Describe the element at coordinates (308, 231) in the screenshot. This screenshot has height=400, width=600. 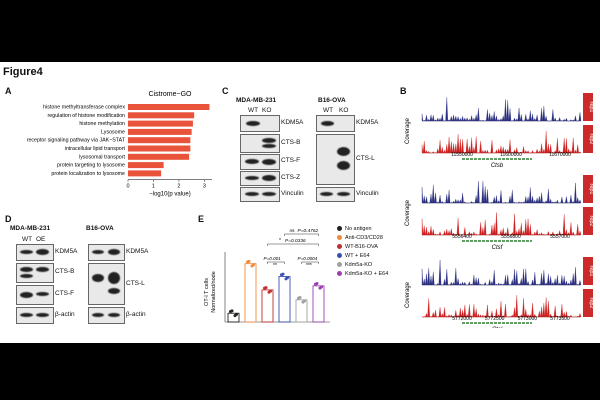
I see `stat-p1: P=0.4762` at that location.